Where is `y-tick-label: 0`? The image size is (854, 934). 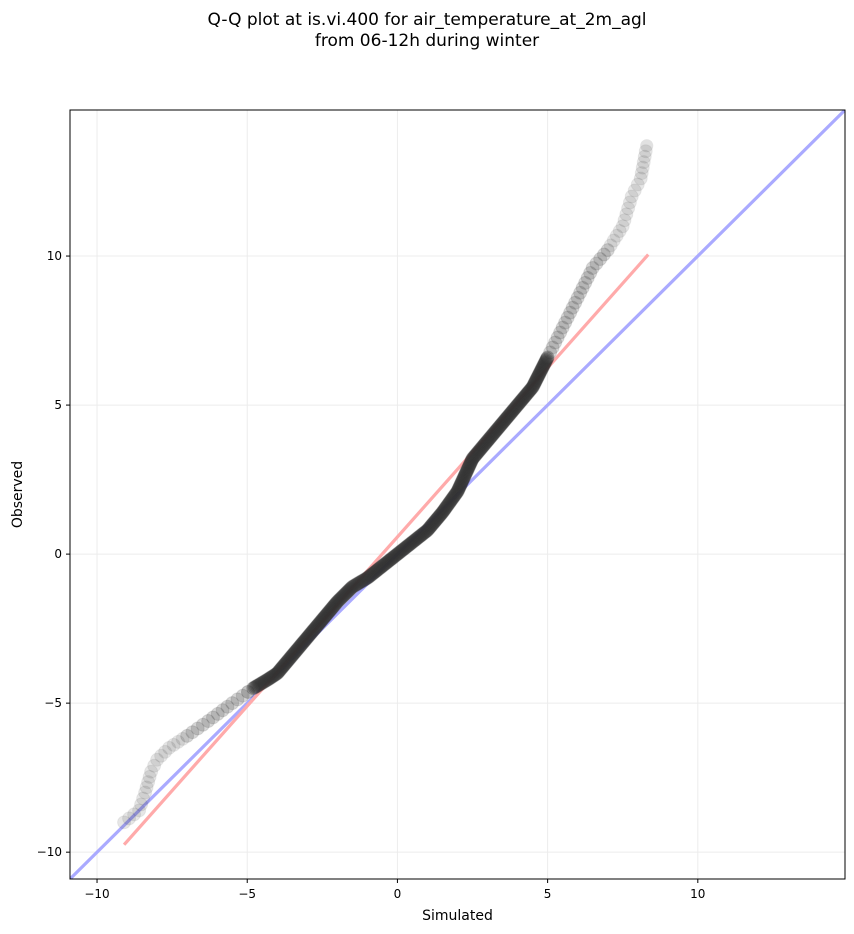
y-tick-label: 0 is located at coordinates (58, 554).